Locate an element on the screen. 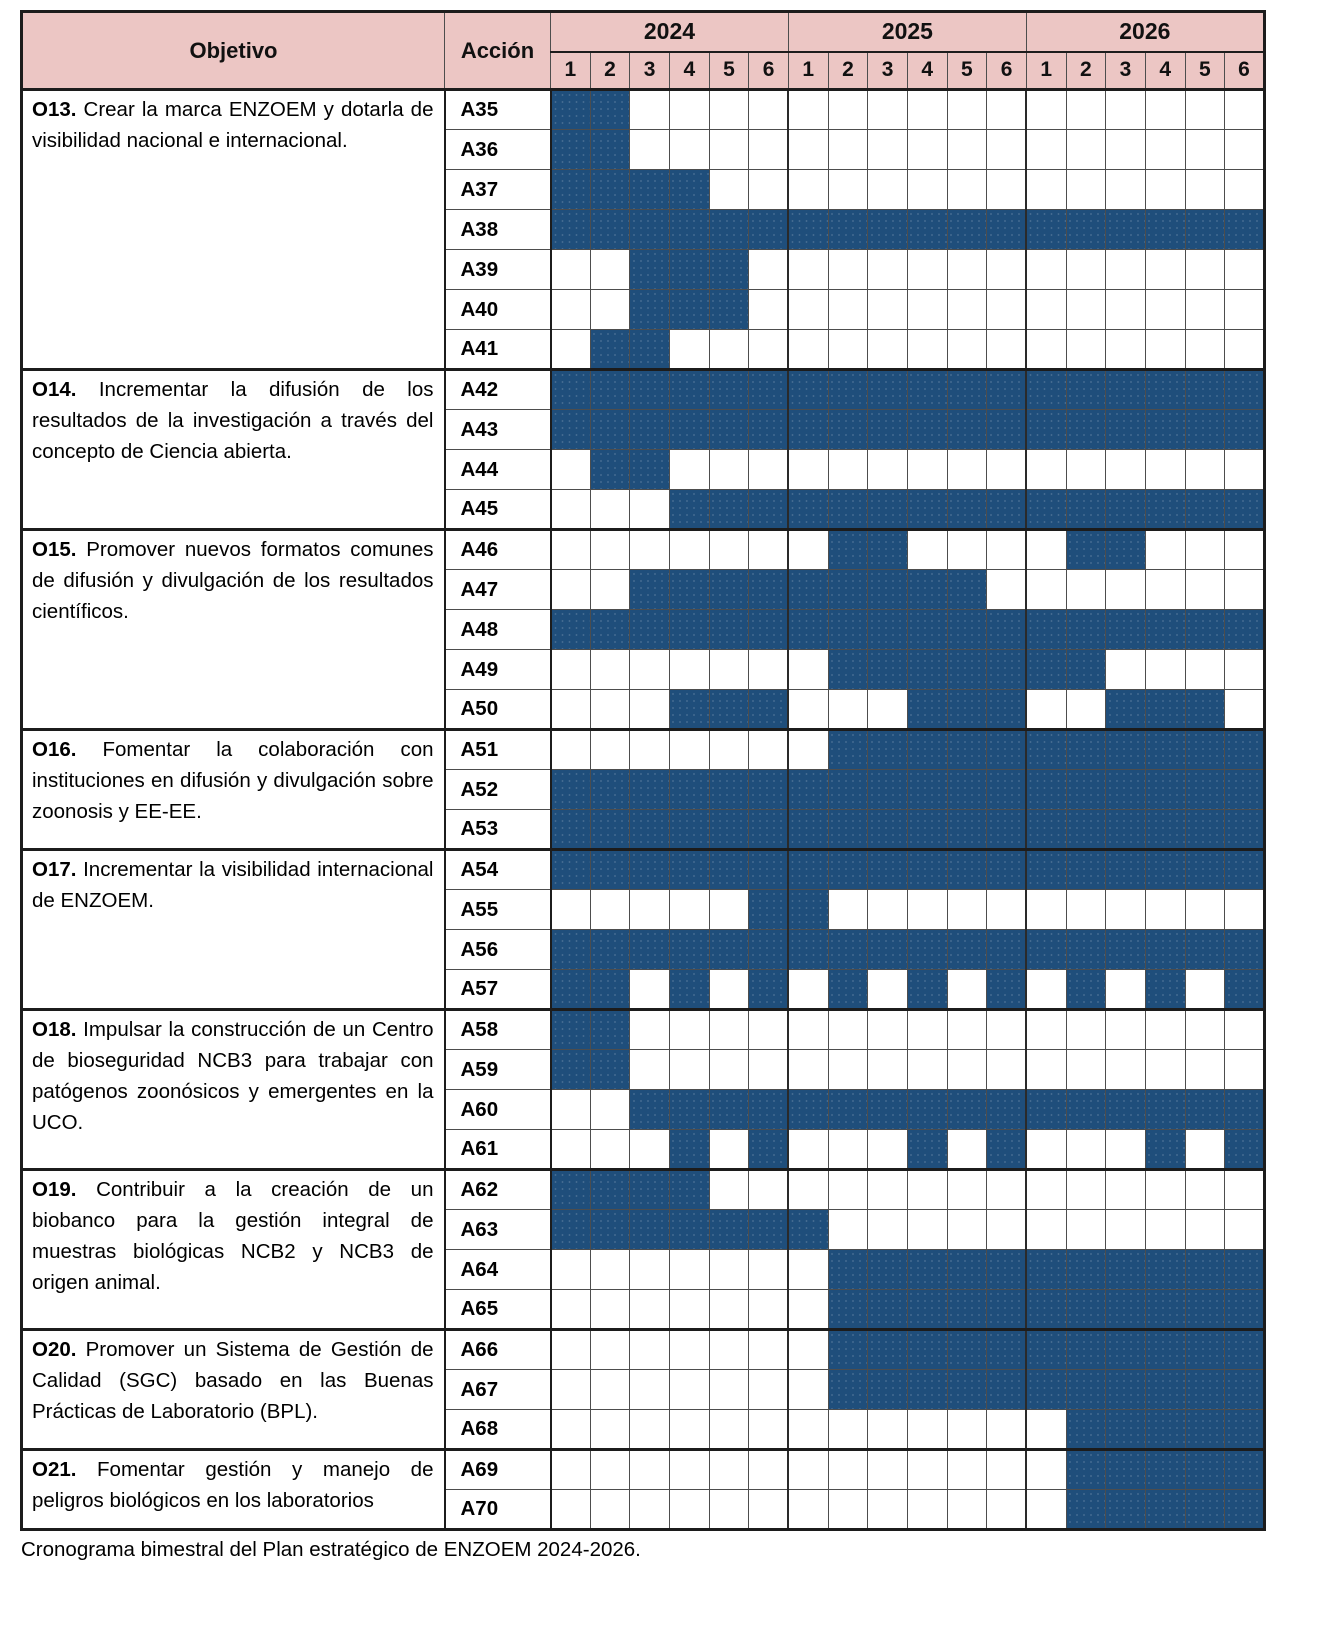  gantt-cell-A53-15-filled is located at coordinates (1125, 829).